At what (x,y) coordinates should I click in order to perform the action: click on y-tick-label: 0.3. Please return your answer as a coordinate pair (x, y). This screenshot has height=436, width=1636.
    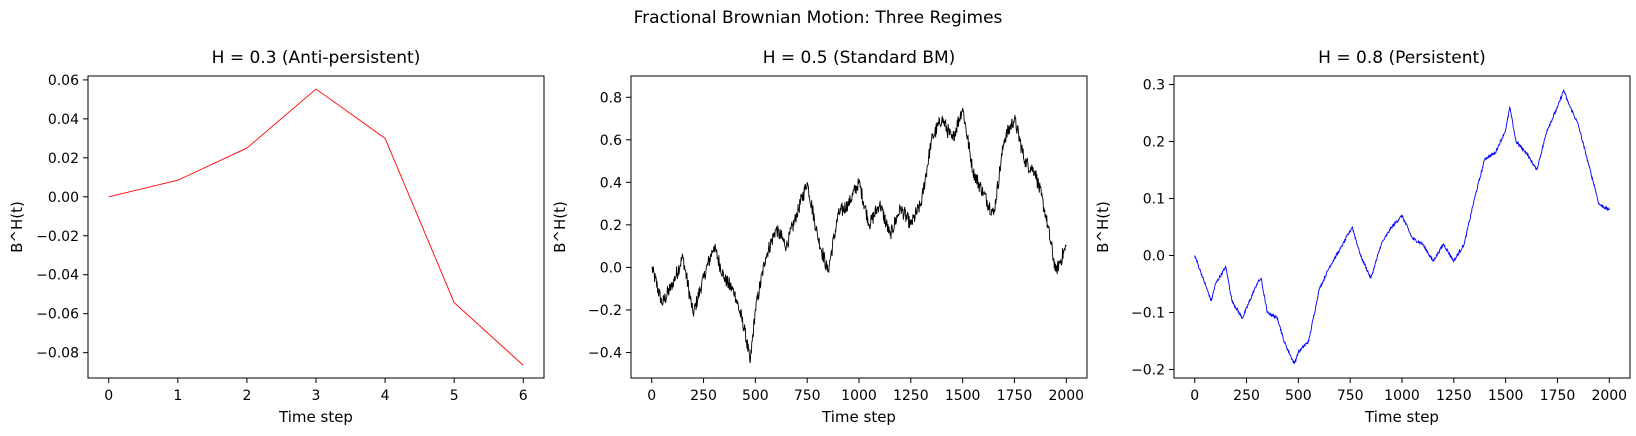
    Looking at the image, I should click on (1154, 86).